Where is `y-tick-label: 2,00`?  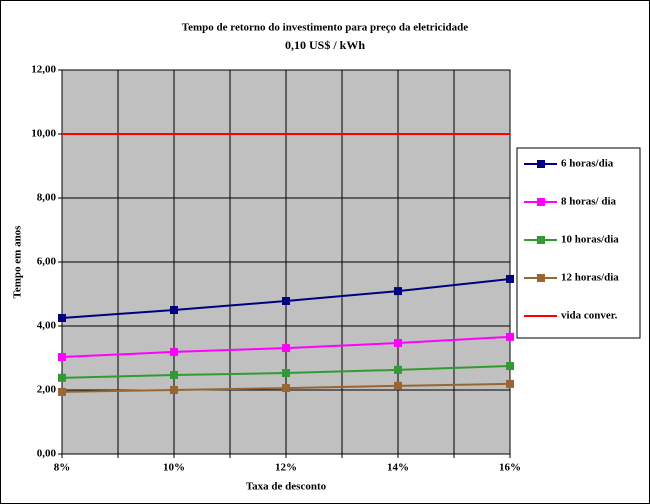
y-tick-label: 2,00 is located at coordinates (47, 390).